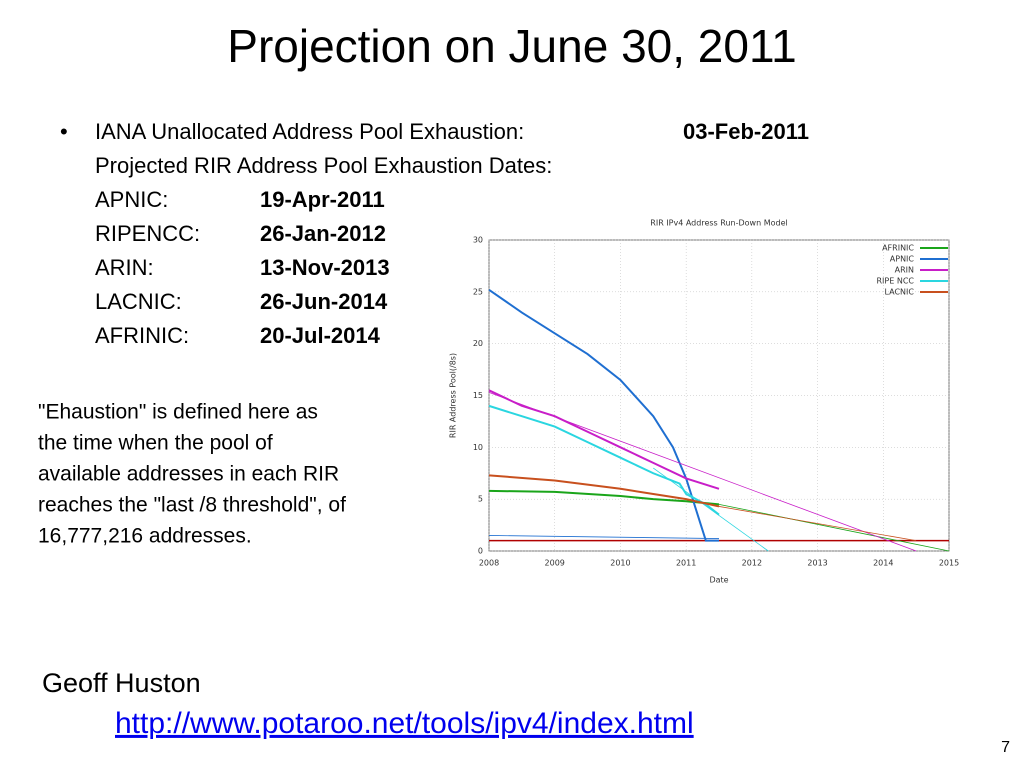 Image resolution: width=1024 pixels, height=768 pixels. What do you see at coordinates (896, 281) in the screenshot?
I see `legend-label: RIPE NCC` at bounding box center [896, 281].